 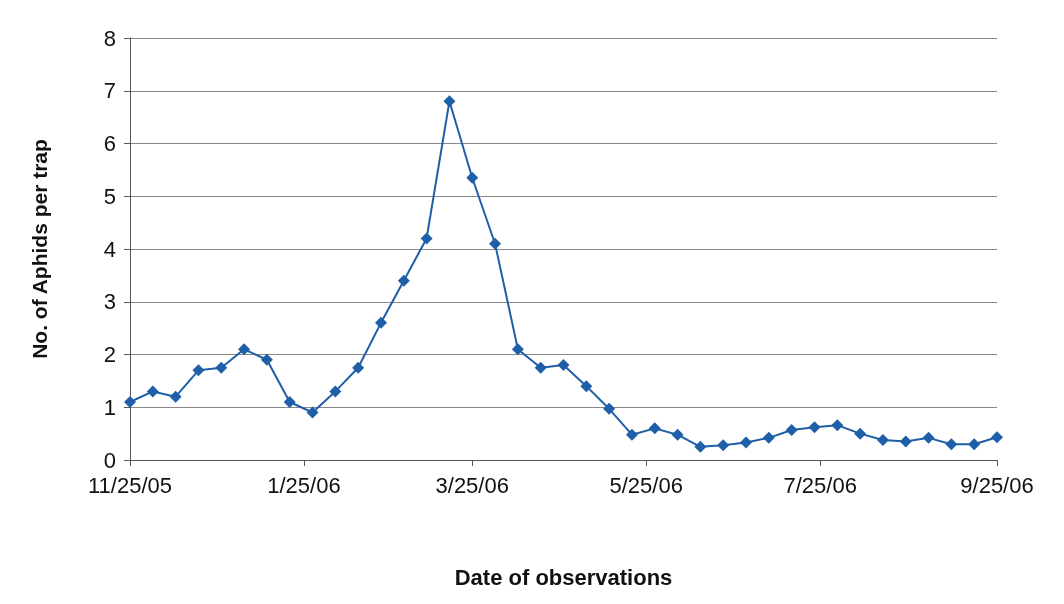 What do you see at coordinates (109, 354) in the screenshot?
I see `y-tick-label: 2` at bounding box center [109, 354].